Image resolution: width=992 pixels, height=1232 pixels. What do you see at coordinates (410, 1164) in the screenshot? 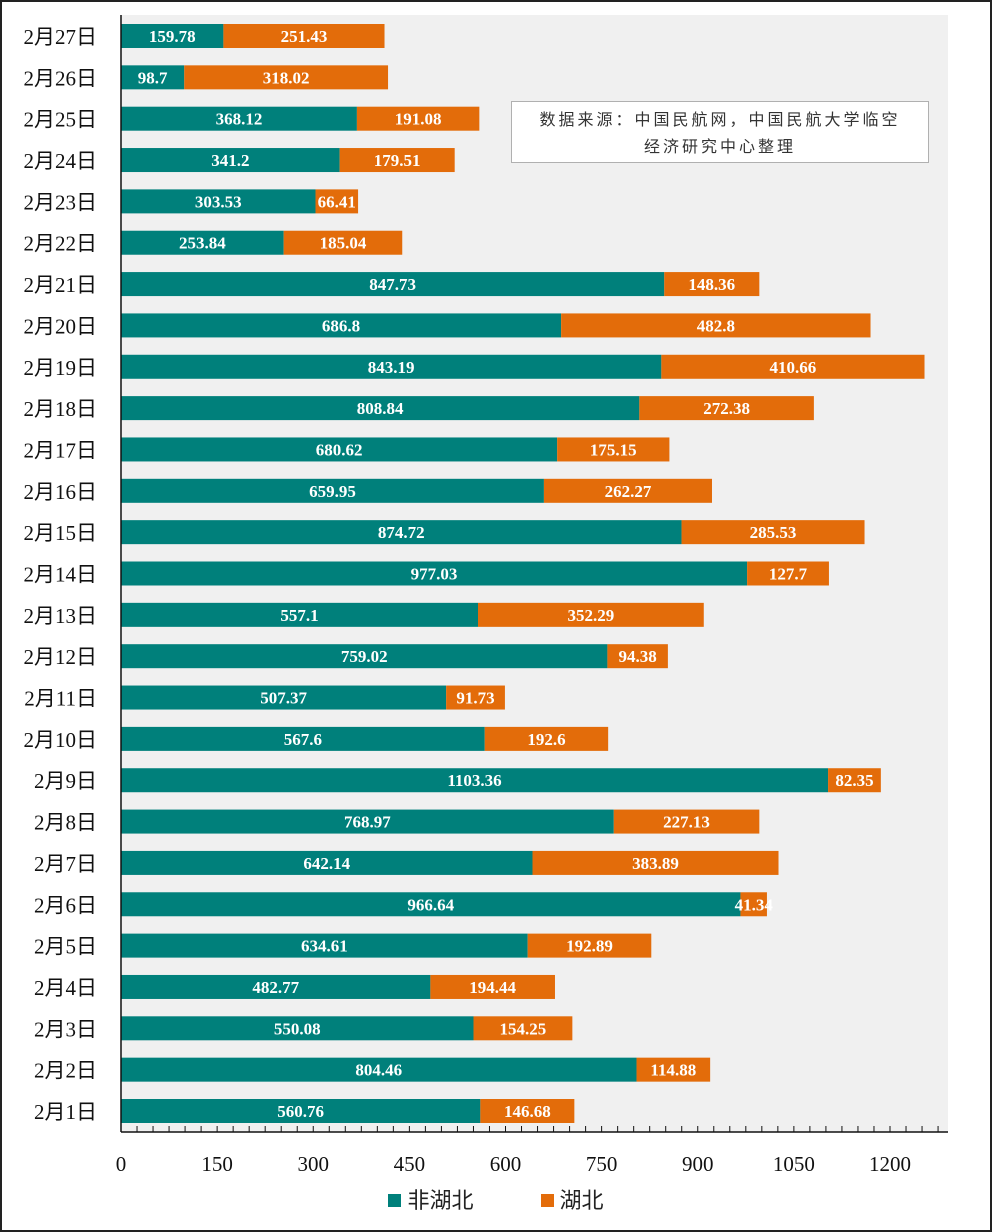
I see `x-tick-label: 450` at bounding box center [410, 1164].